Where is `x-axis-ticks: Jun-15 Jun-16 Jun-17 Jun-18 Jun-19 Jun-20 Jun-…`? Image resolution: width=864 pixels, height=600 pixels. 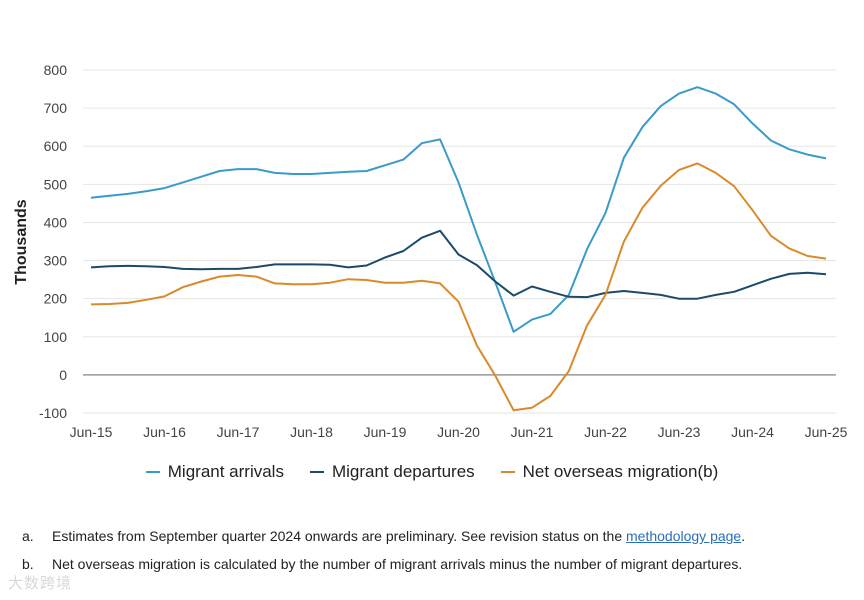
x-axis-ticks: Jun-15 Jun-16 Jun-17 Jun-18 Jun-19 Jun-20 Jun-… is located at coordinates (459, 432).